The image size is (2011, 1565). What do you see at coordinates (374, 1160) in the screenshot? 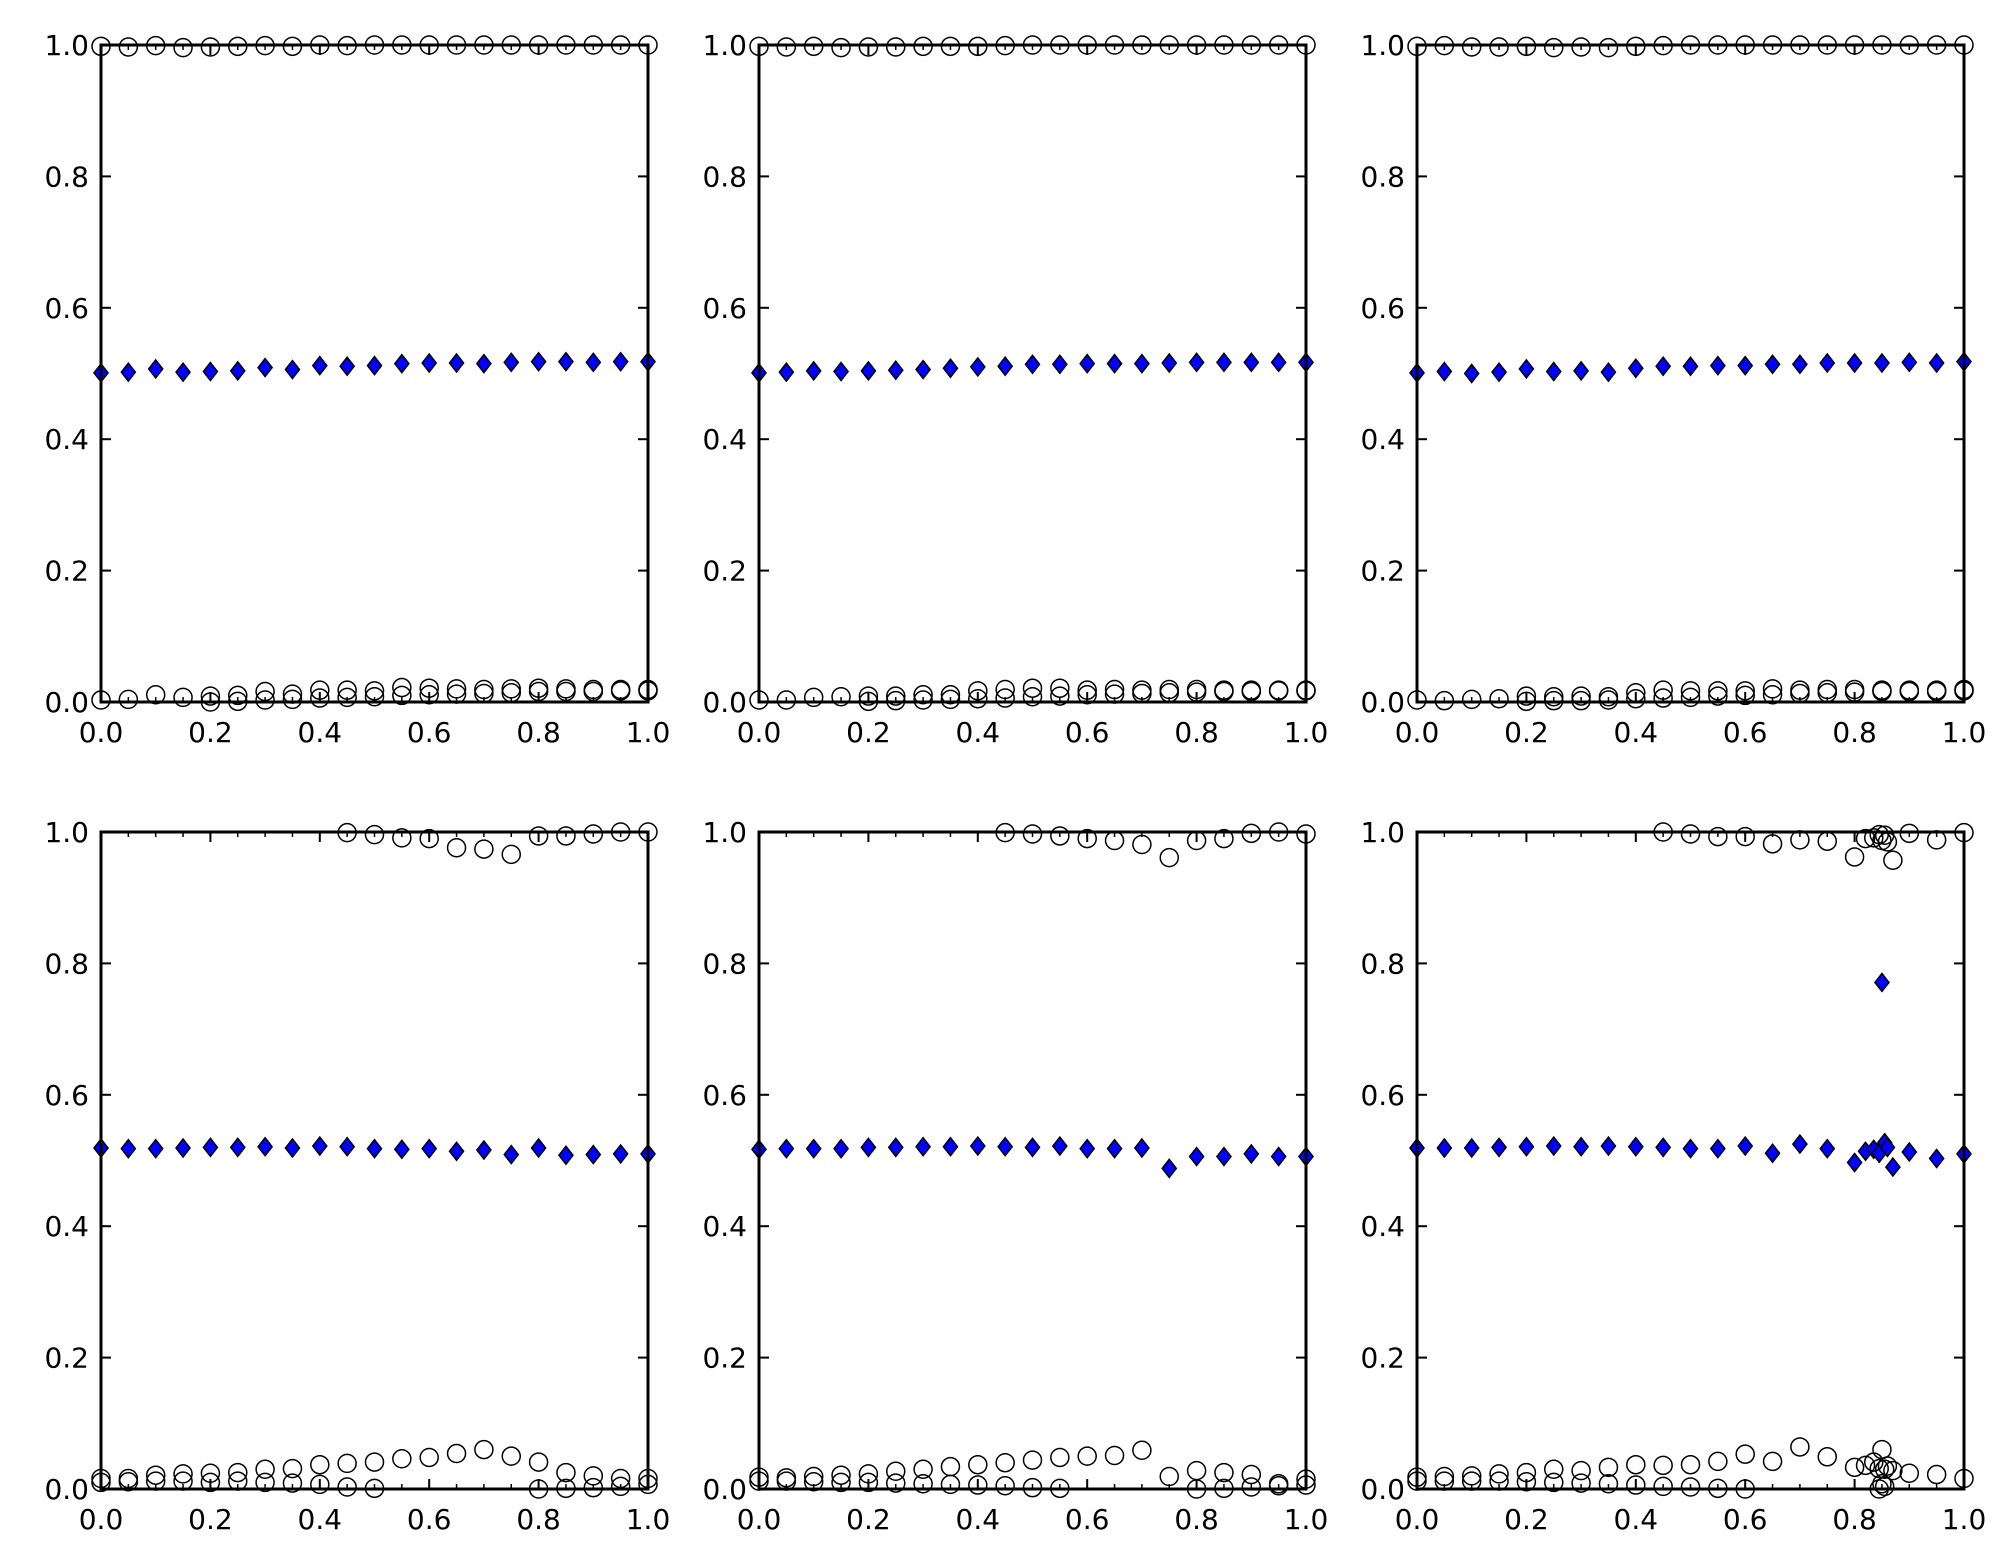
I see `plot-area` at bounding box center [374, 1160].